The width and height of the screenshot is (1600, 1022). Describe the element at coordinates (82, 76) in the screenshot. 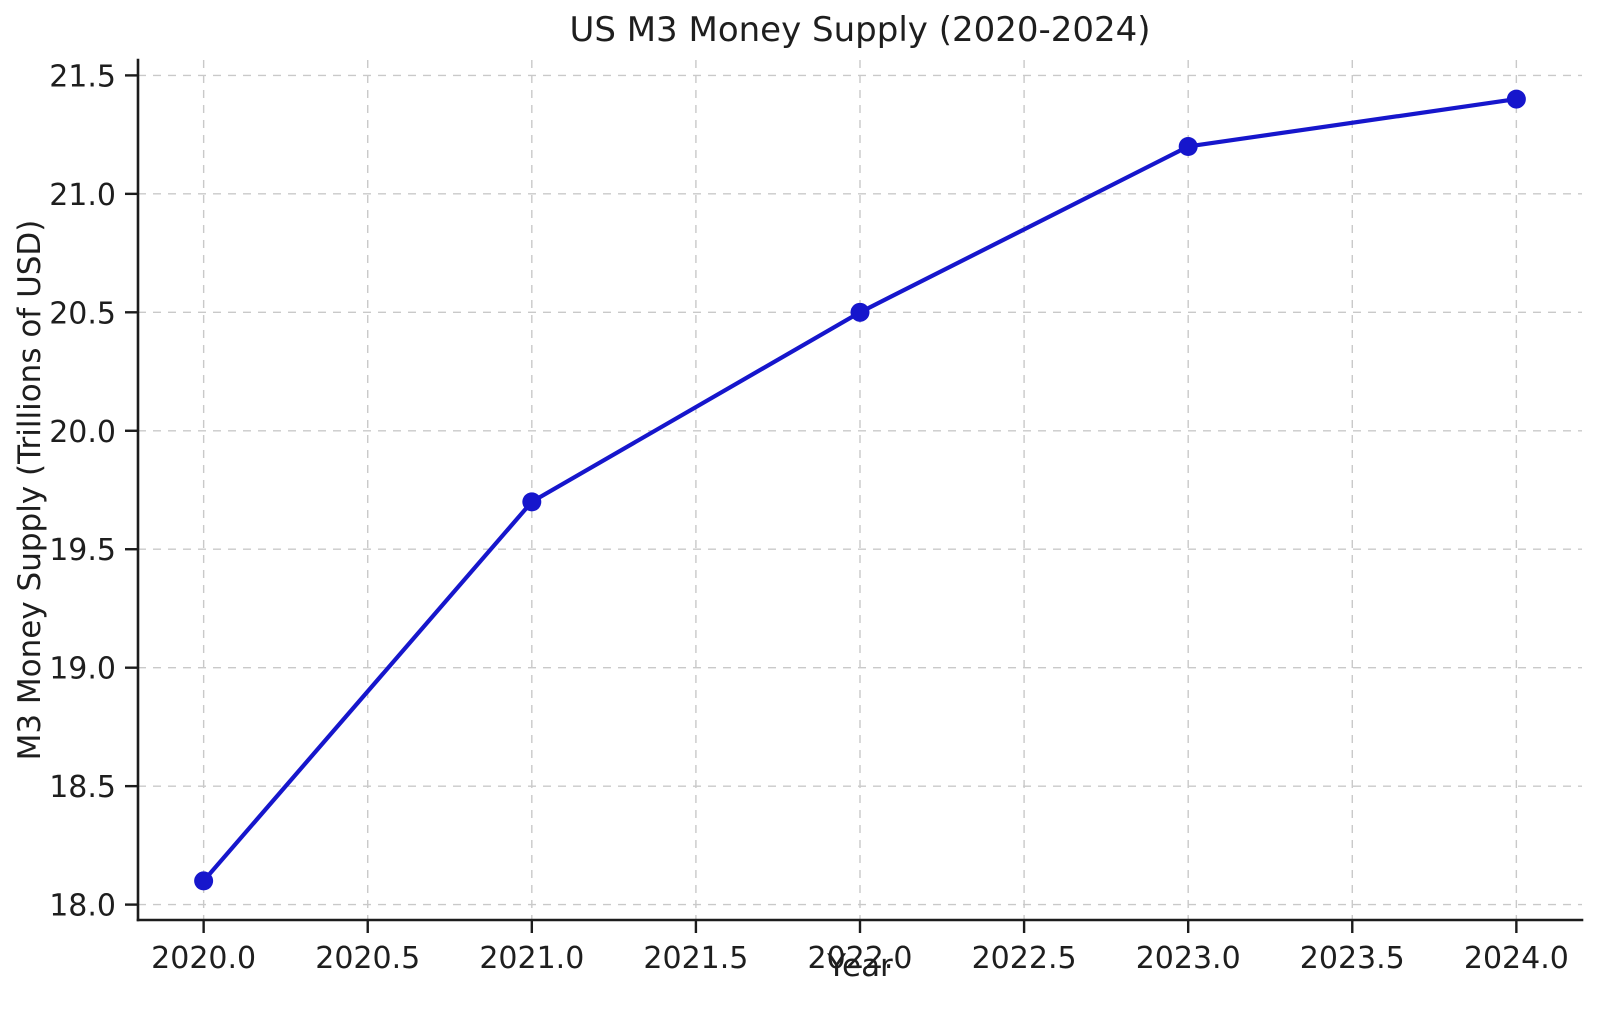

I see `y-tick-label: 21.5` at that location.